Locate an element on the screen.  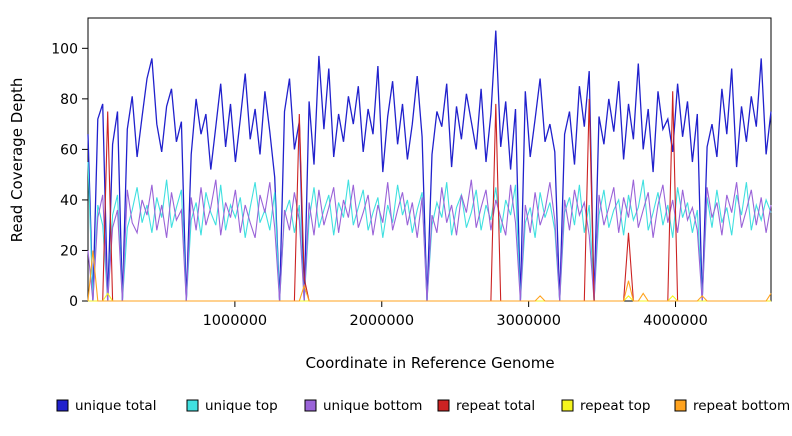
legend-swatch-unique-total is located at coordinates (62, 405).